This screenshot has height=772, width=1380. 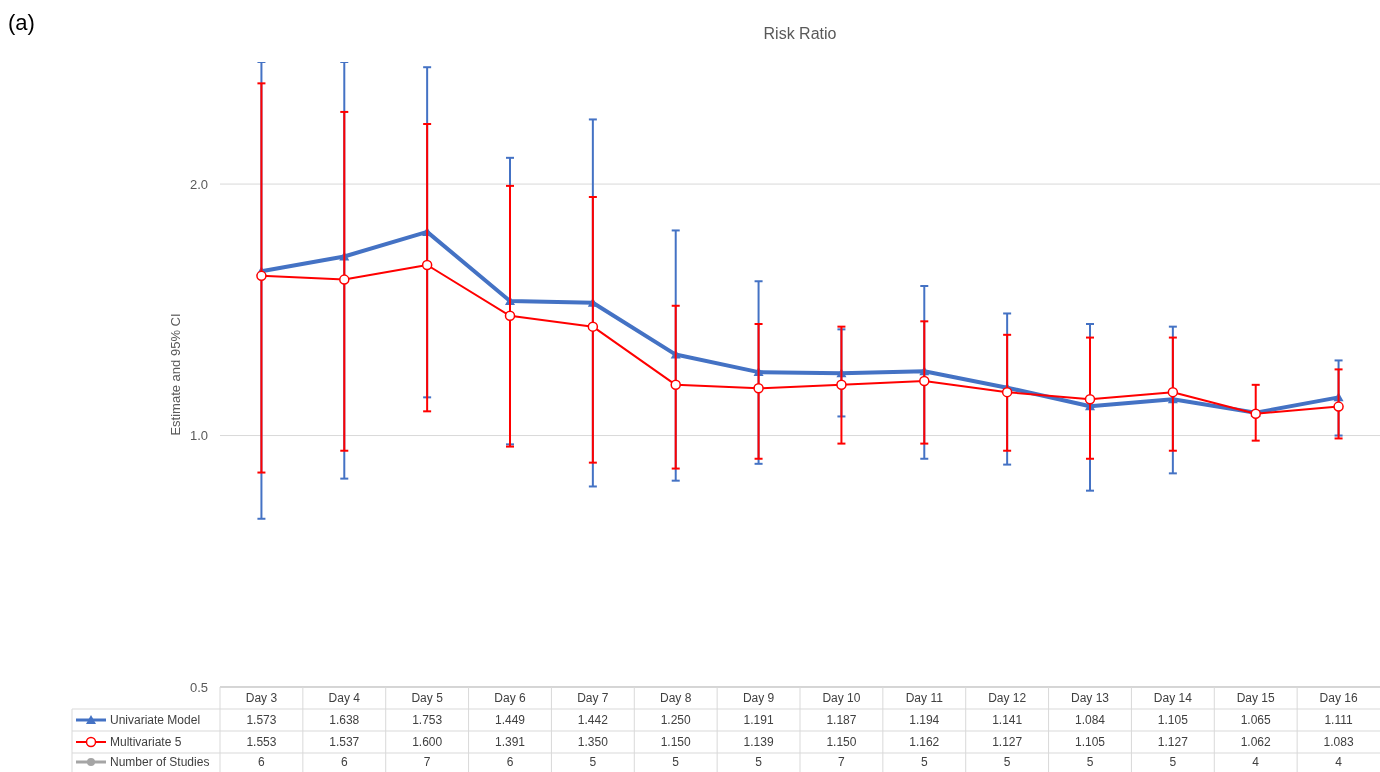 I want to click on y-tick-label: 2.0, so click(x=198, y=184).